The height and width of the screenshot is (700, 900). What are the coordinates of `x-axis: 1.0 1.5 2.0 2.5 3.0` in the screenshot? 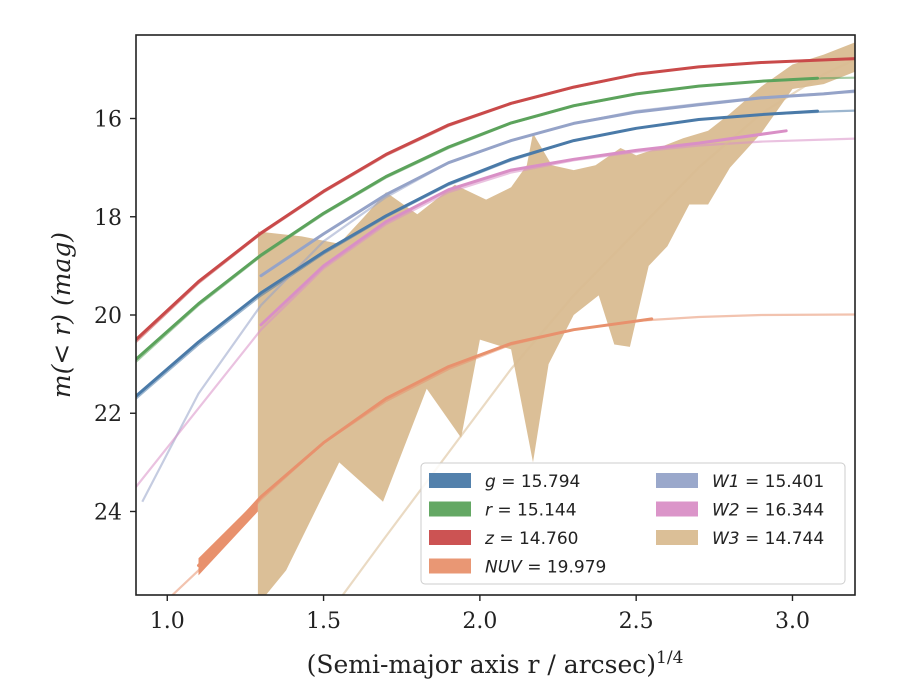 It's located at (480, 614).